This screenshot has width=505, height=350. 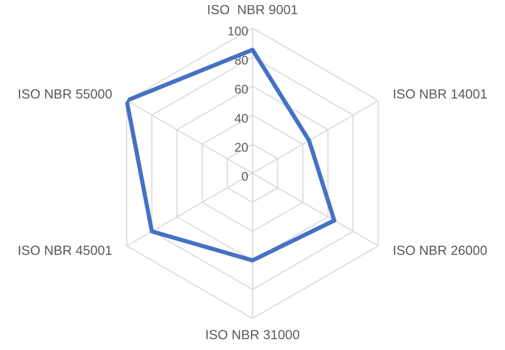 I want to click on spoke-label: ISO NBR 9001, so click(x=253, y=9).